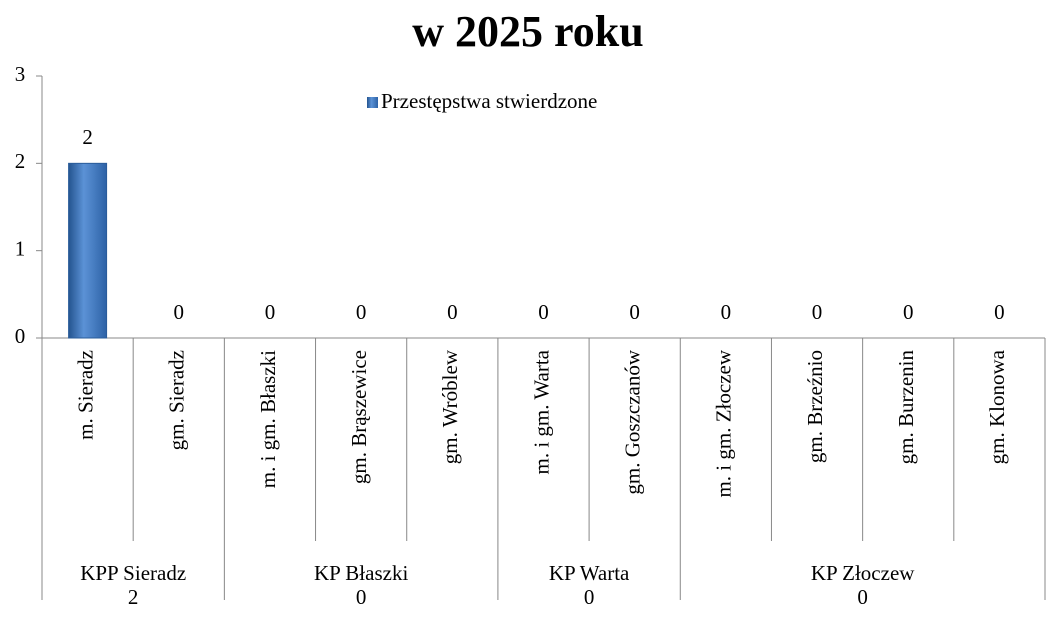 The width and height of the screenshot is (1057, 617). Describe the element at coordinates (450, 406) in the screenshot. I see `x-tick-label: gm. Wróblew` at that location.